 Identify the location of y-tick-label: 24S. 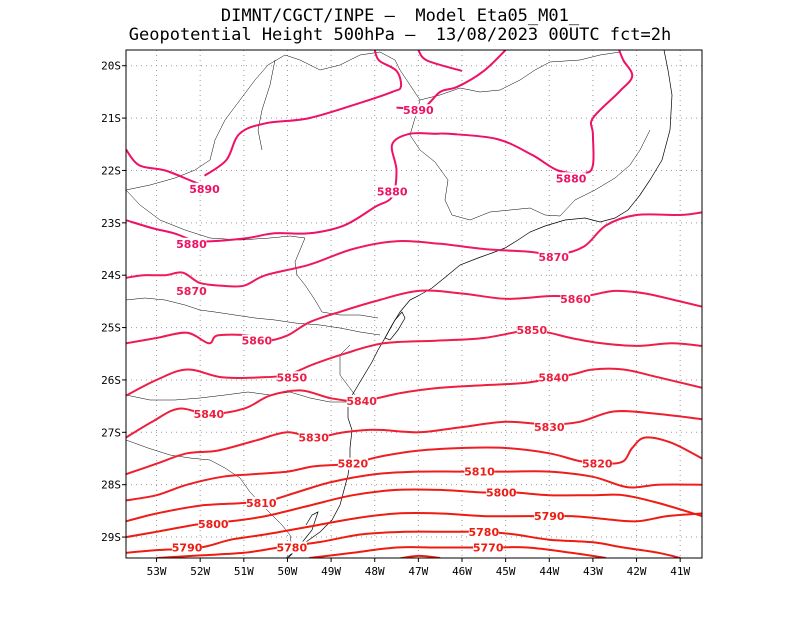
(111, 275).